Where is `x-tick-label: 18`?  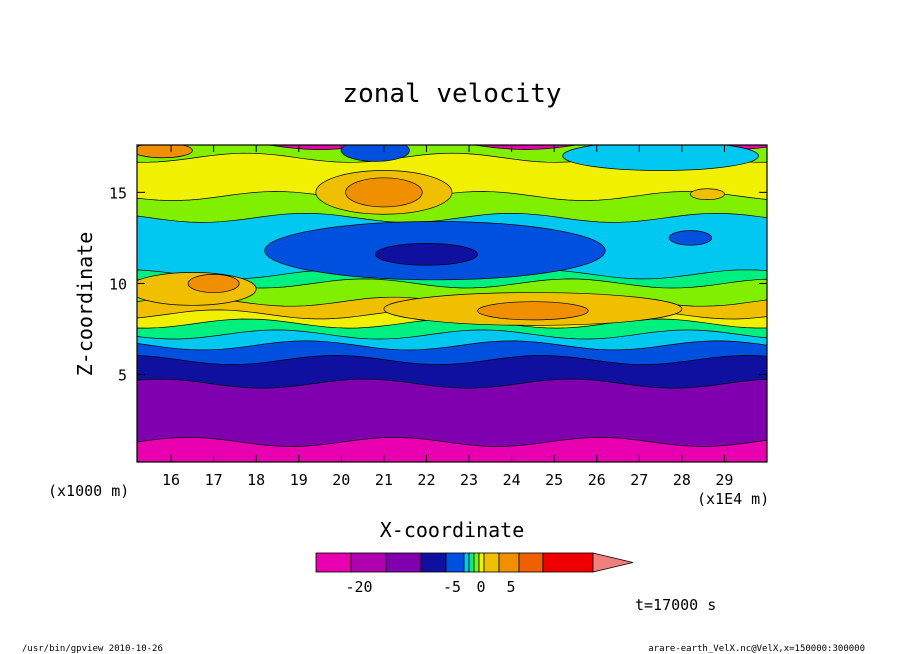
x-tick-label: 18 is located at coordinates (256, 480).